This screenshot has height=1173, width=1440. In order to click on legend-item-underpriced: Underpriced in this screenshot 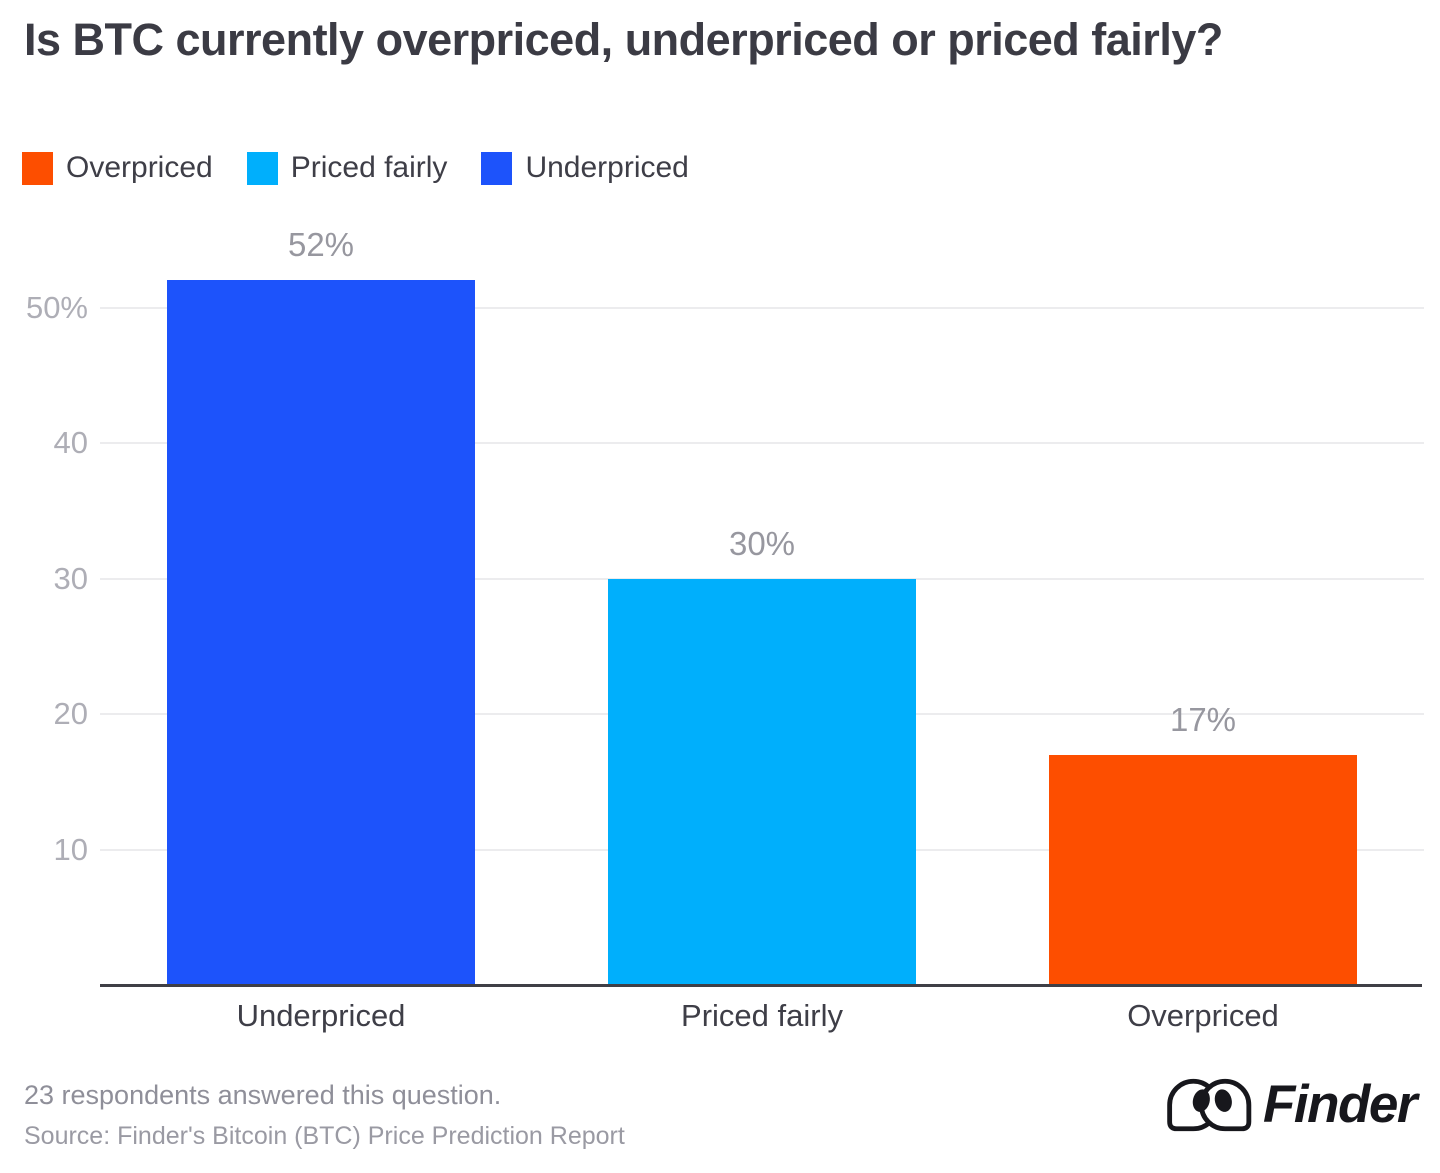, I will do `click(585, 168)`.